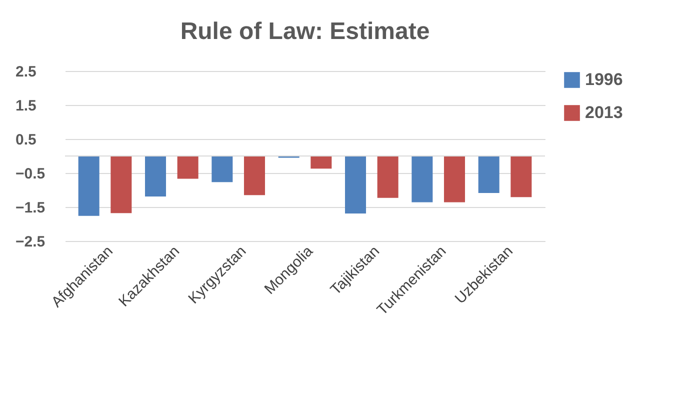  Describe the element at coordinates (31, 174) in the screenshot. I see `y-tick-label: −0.5` at that location.